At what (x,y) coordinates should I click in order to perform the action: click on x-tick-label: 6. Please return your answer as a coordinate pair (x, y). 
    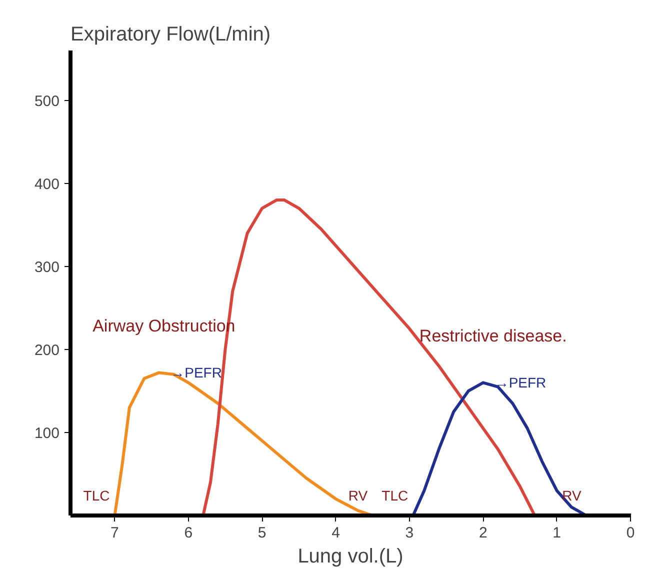
    Looking at the image, I should click on (188, 533).